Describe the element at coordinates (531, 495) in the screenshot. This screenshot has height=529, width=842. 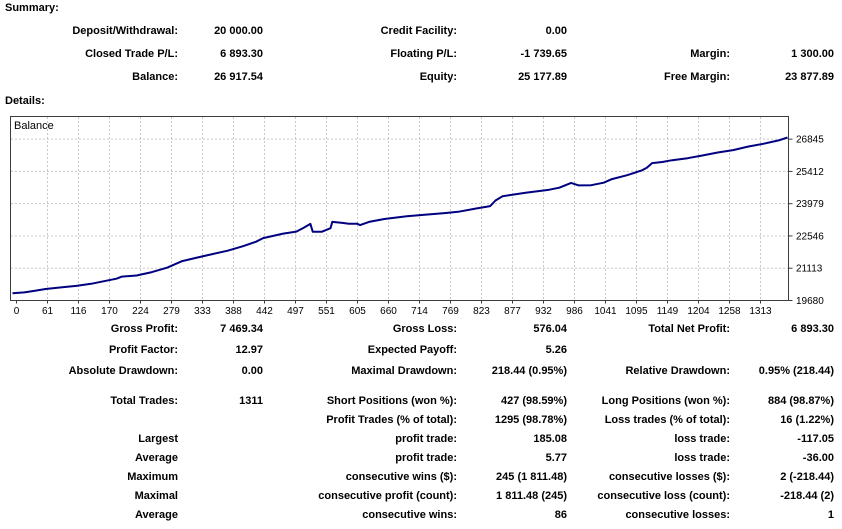
I see `value-cell: 1 811.48 (245)` at that location.